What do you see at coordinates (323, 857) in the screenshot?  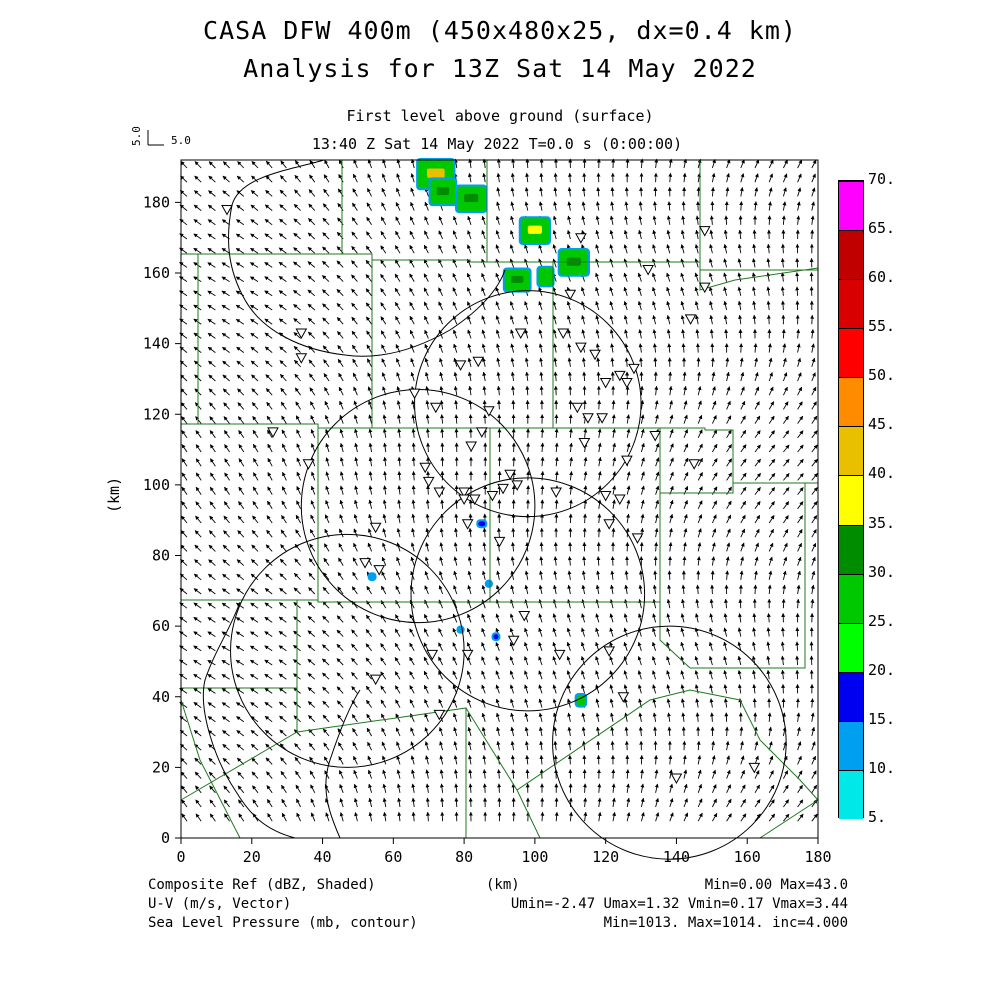 I see `x-tick-label: 40` at bounding box center [323, 857].